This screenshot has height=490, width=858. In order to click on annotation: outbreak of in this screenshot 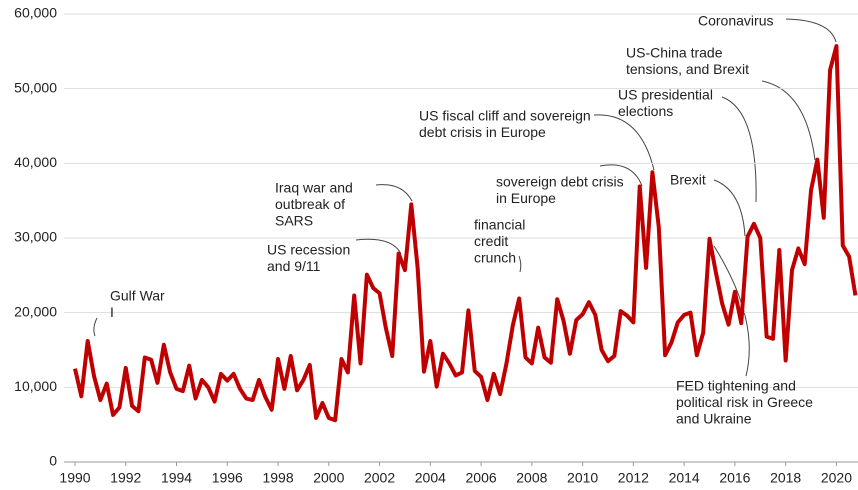, I will do `click(310, 204)`.